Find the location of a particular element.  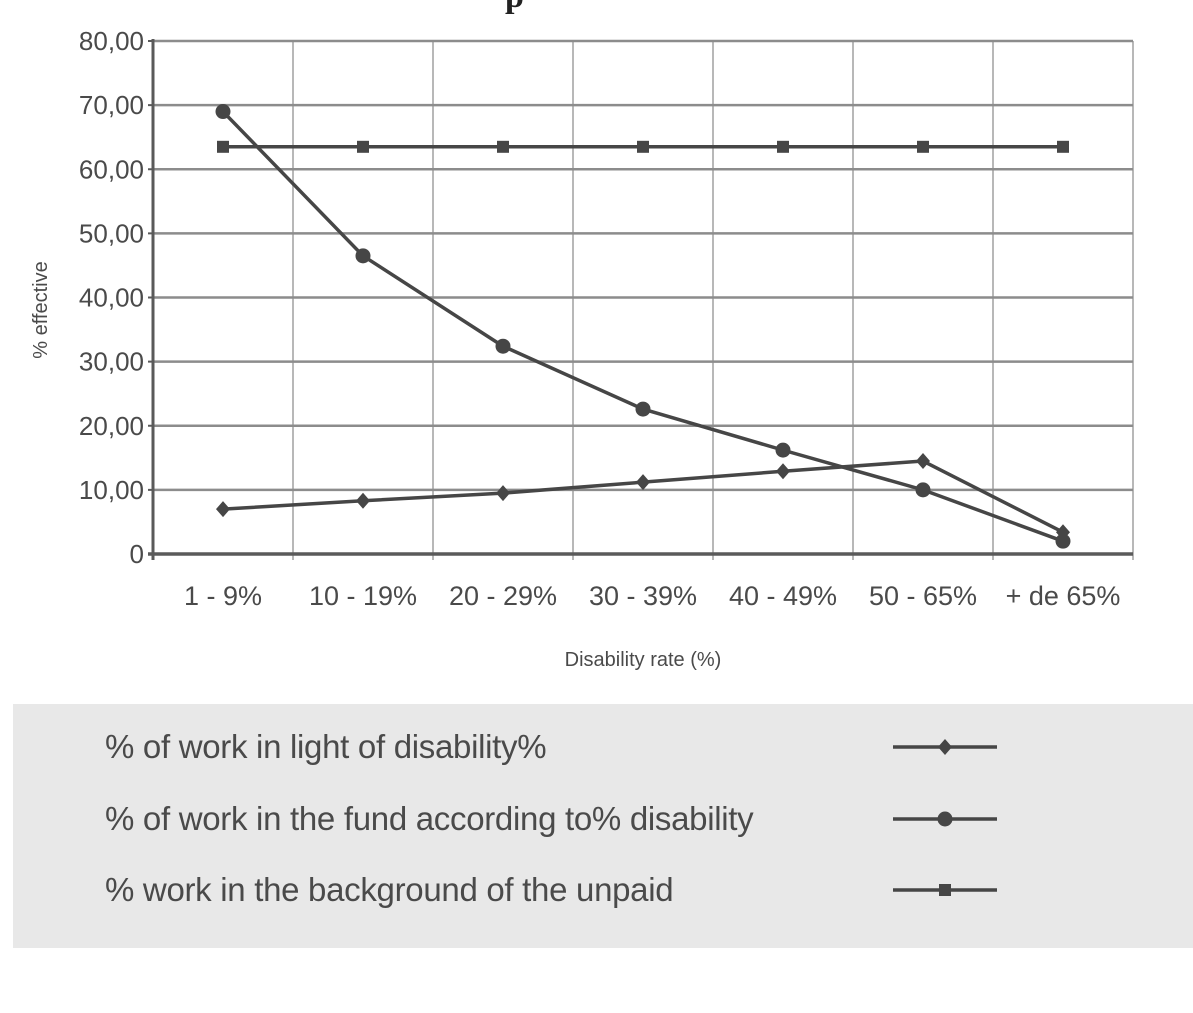

y-tick-label: 50,00 is located at coordinates (111, 233).